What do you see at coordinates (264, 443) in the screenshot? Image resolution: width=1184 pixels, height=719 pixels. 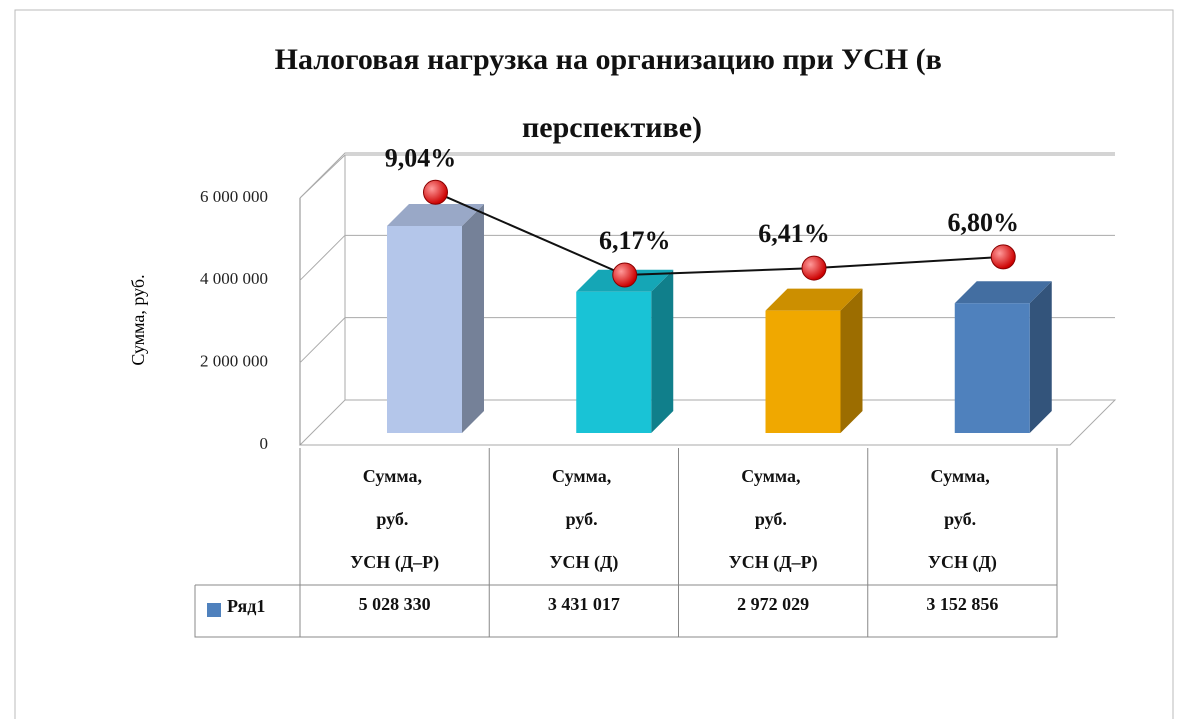 I see `y-tick-label: 0` at bounding box center [264, 443].